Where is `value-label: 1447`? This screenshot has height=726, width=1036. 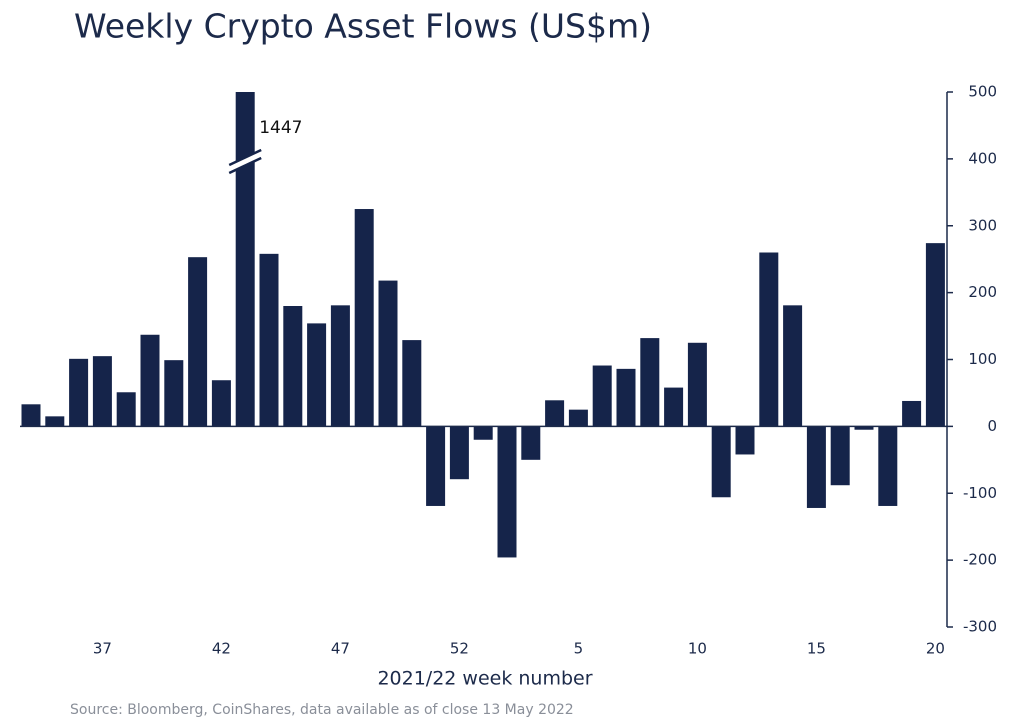
value-label: 1447 is located at coordinates (280, 128).